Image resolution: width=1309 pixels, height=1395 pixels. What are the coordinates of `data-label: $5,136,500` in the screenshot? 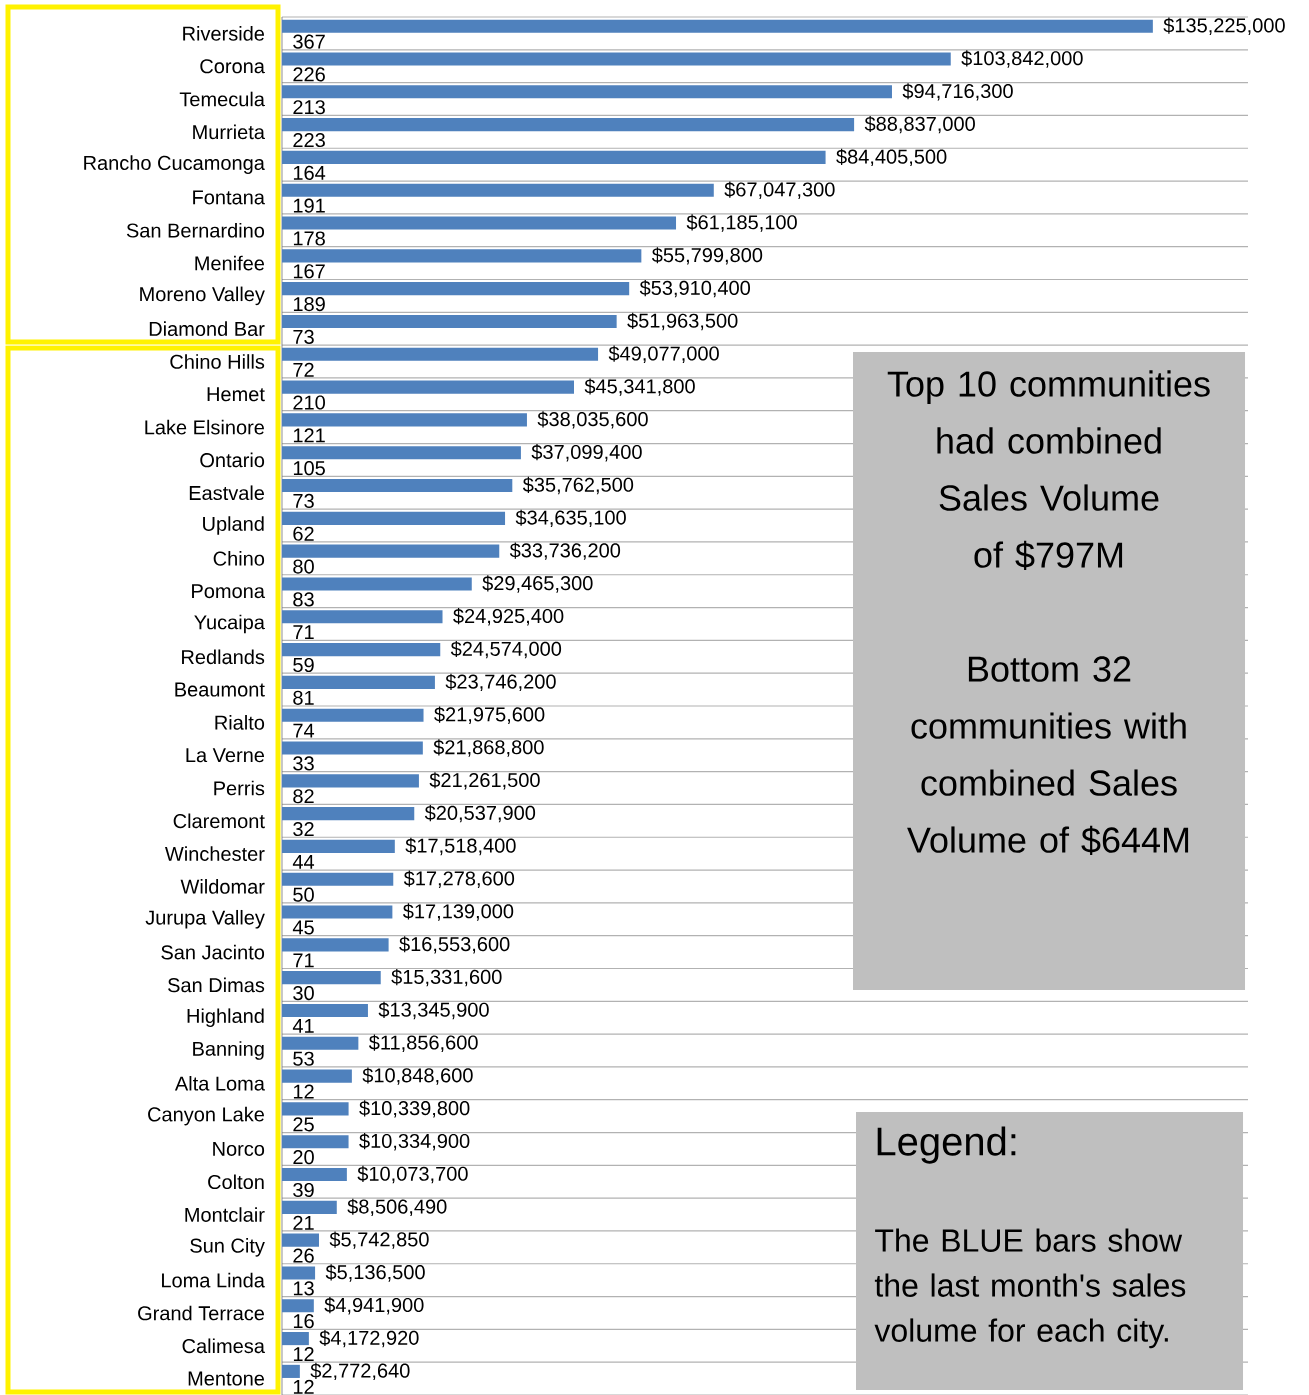 It's located at (375, 1273).